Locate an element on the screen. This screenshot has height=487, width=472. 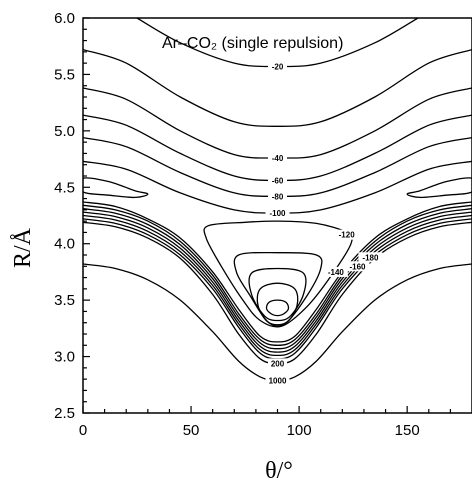
contour-label-3: -80 is located at coordinates (278, 196).